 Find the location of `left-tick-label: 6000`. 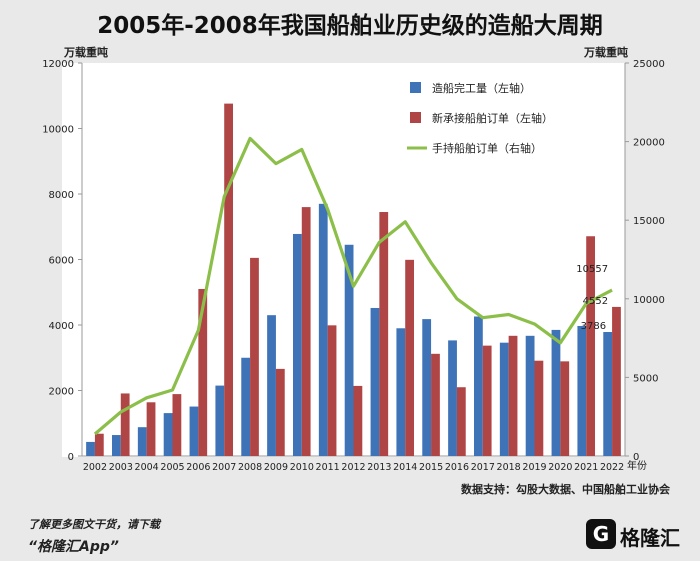

left-tick-label: 6000 is located at coordinates (61, 261).